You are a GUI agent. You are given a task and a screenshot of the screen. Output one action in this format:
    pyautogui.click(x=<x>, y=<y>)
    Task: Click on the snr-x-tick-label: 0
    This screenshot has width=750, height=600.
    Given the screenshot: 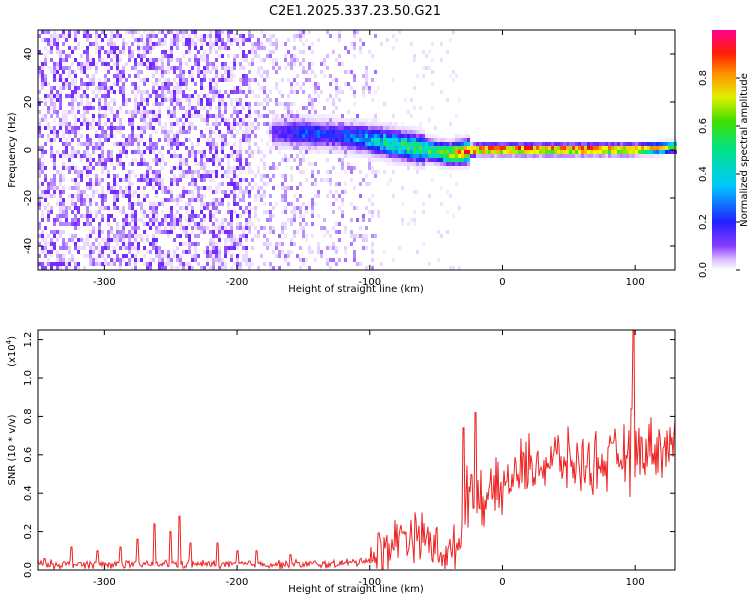 What is the action you would take?
    pyautogui.click(x=502, y=582)
    